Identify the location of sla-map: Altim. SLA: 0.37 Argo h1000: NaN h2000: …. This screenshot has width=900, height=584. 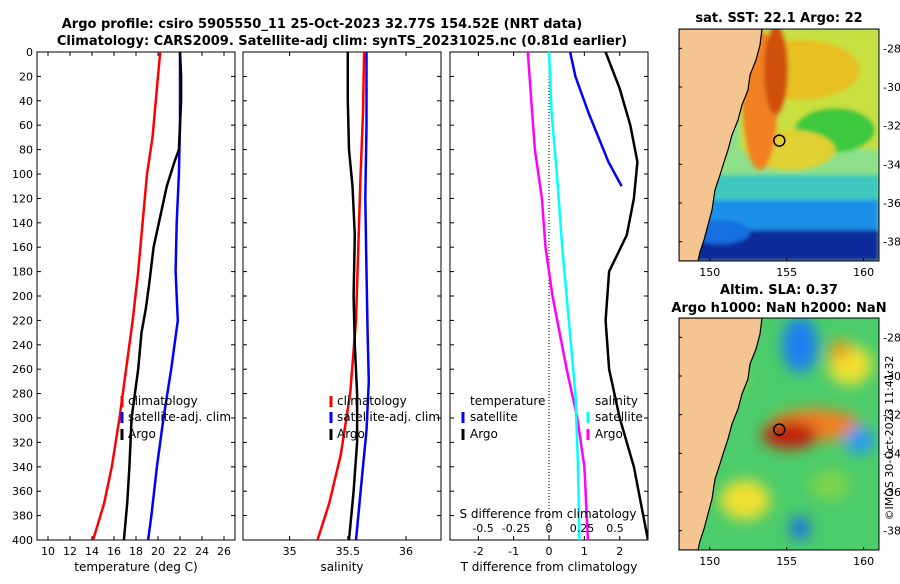
(785, 425).